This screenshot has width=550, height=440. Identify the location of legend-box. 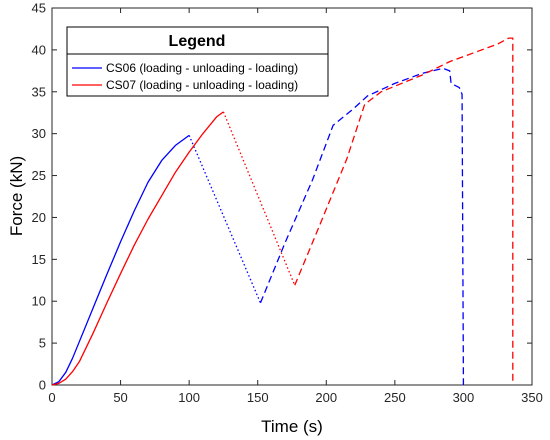
(197, 61).